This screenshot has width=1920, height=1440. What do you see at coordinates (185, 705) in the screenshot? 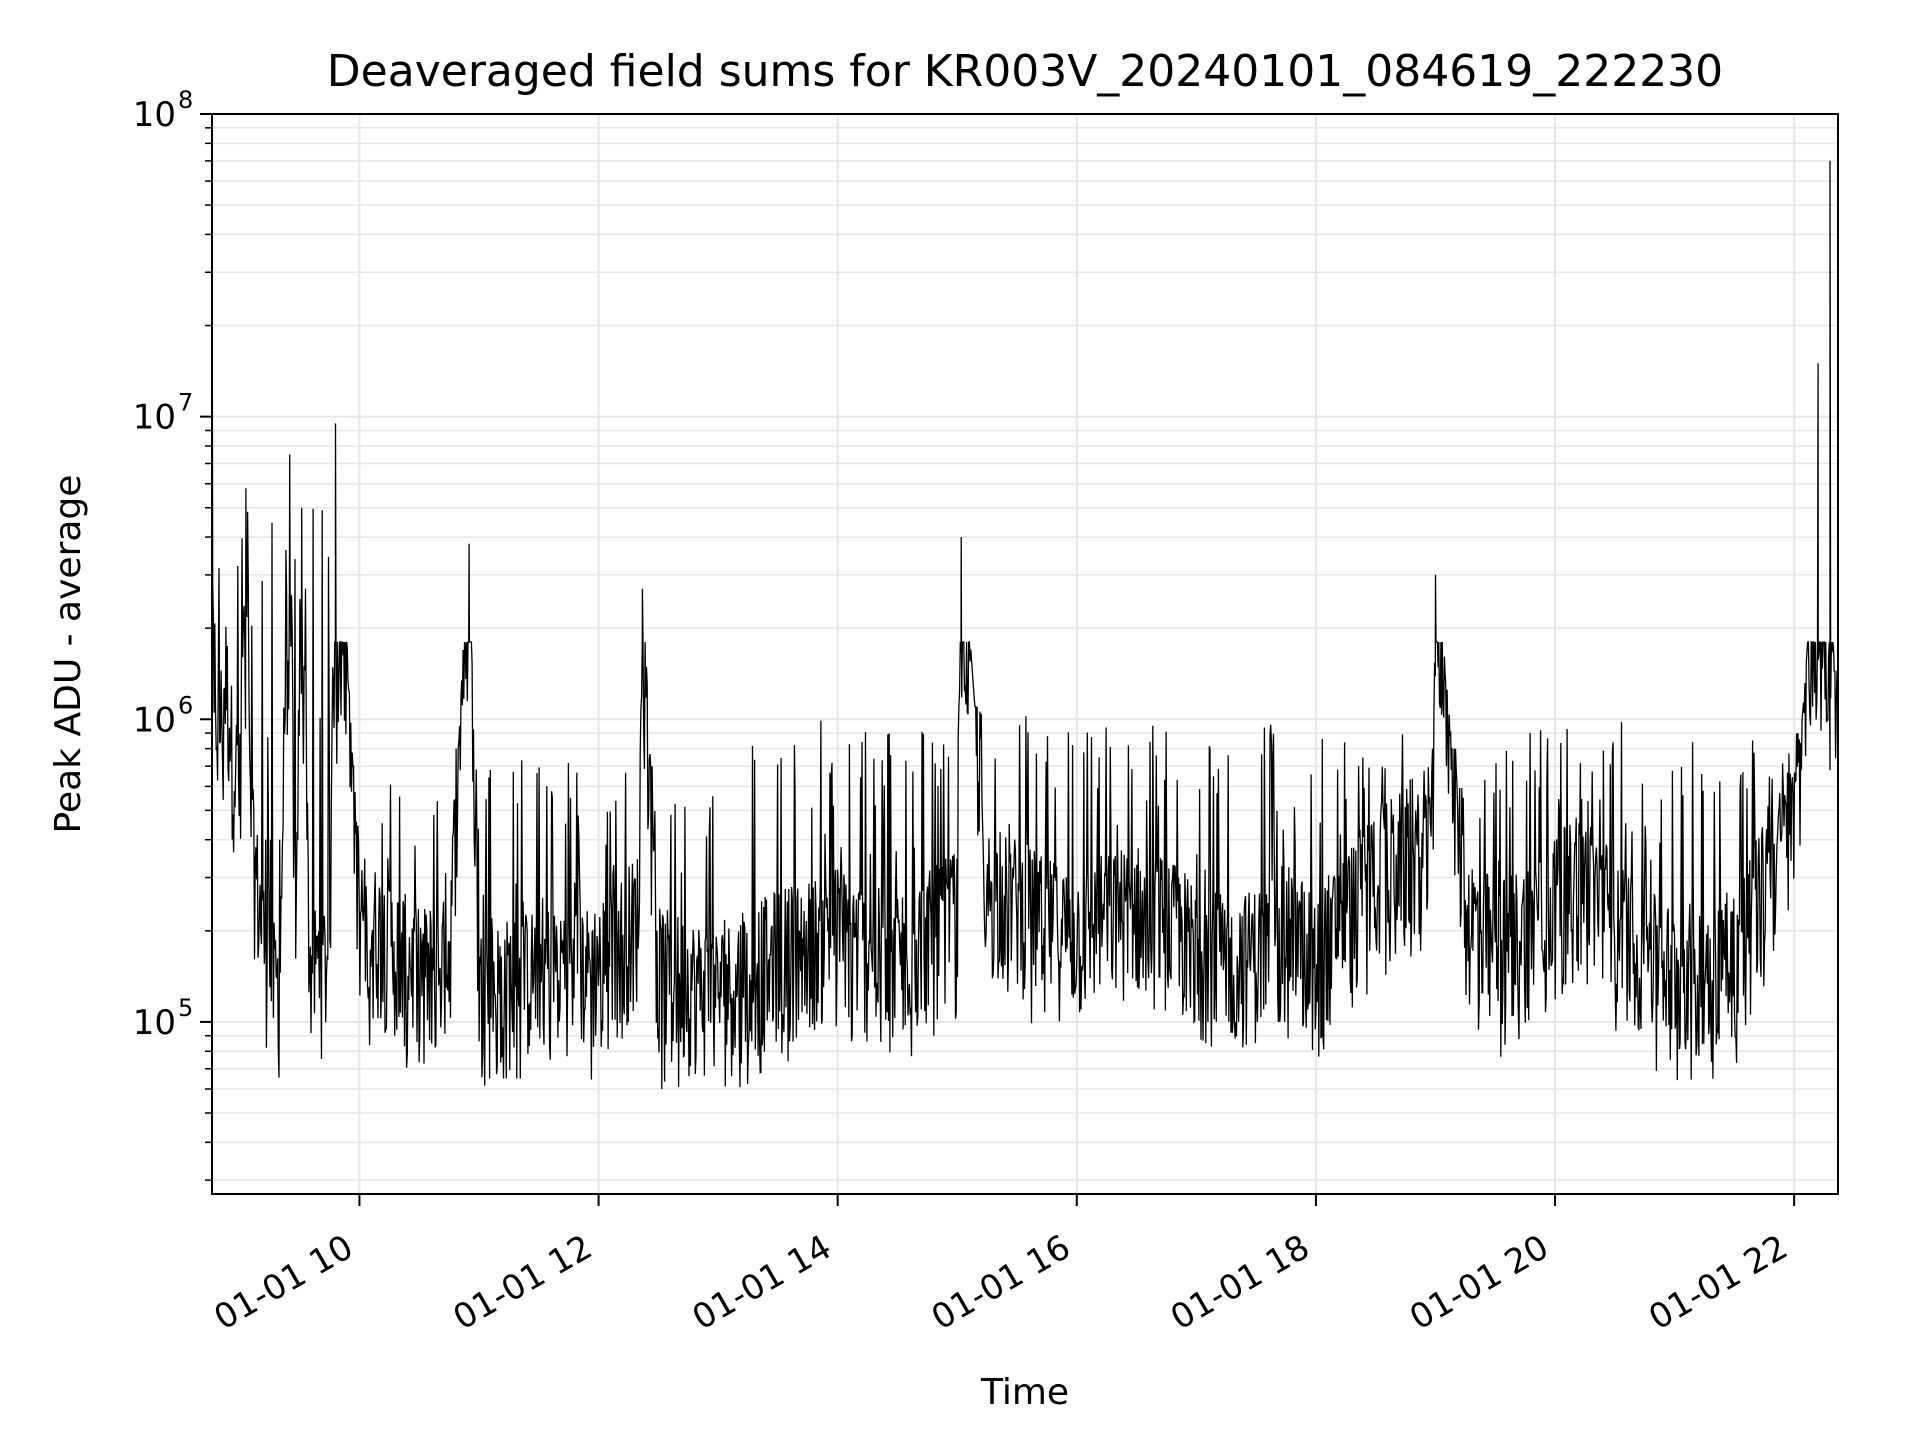
I see `y-tick-exponent: 6` at bounding box center [185, 705].